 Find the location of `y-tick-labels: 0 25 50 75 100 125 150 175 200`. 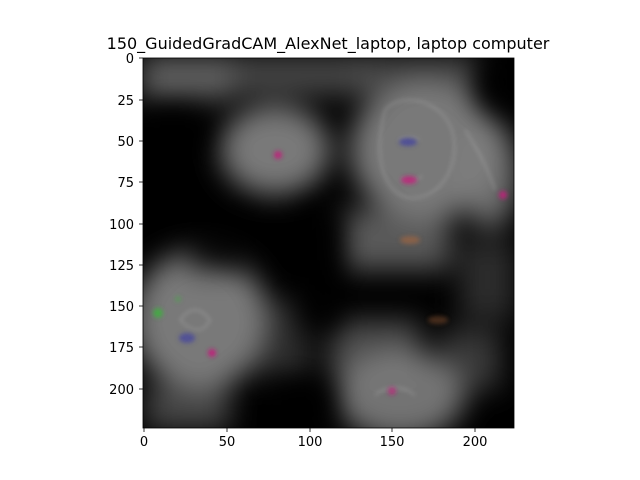

y-tick-labels: 0 25 50 75 100 125 150 175 200 is located at coordinates (121, 225).